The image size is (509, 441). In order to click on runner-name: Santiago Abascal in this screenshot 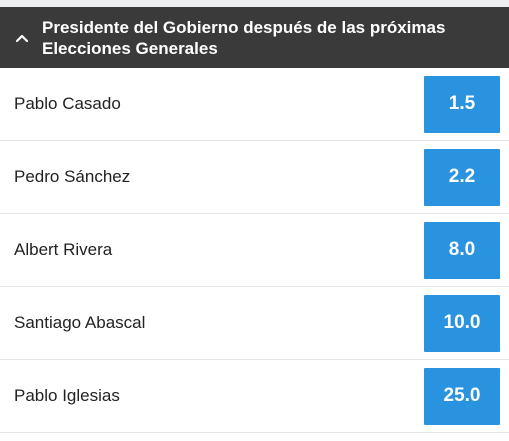, I will do `click(80, 322)`.